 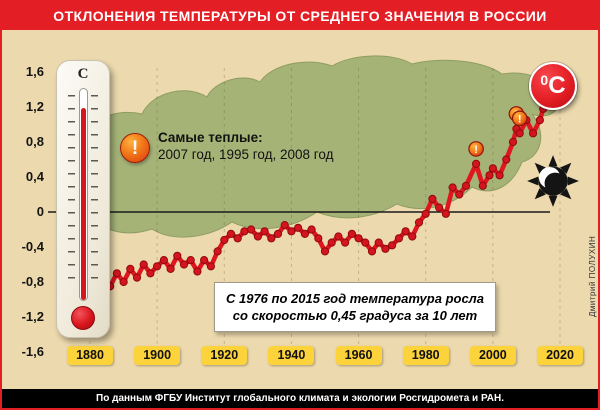 I want to click on thermometer-scale-label: C, so click(x=83, y=74).